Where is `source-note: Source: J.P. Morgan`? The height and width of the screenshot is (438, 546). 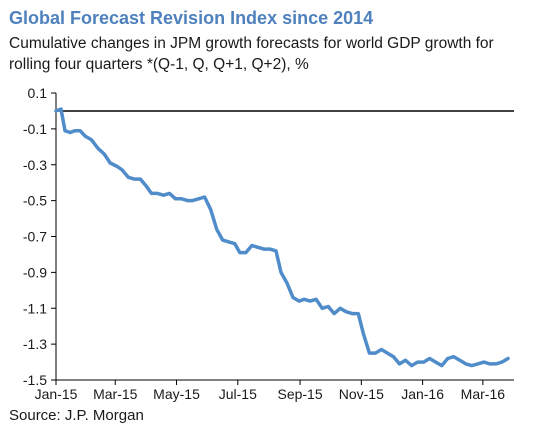
source-note: Source: J.P. Morgan is located at coordinates (76, 415).